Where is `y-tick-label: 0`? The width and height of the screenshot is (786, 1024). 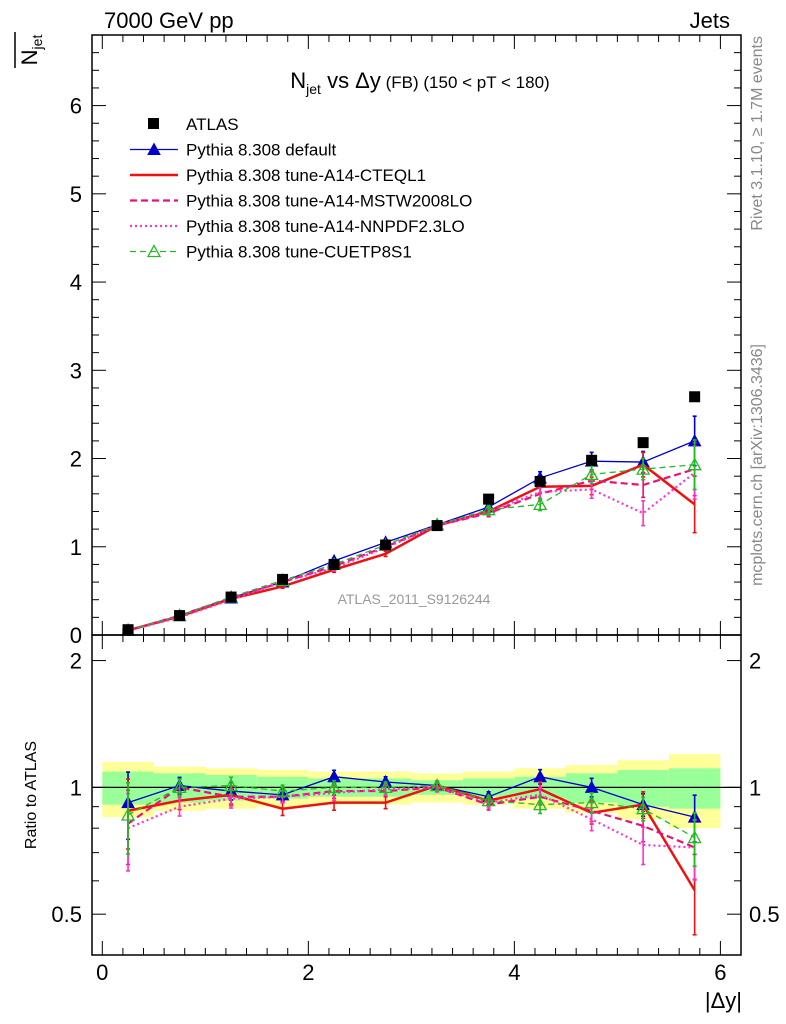
y-tick-label: 0 is located at coordinates (76, 635).